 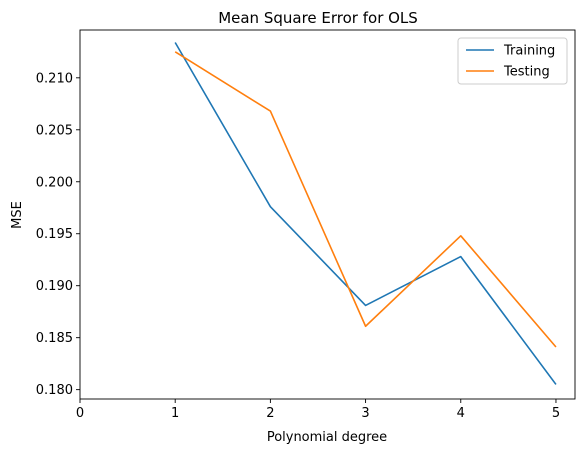 I want to click on x-tick-label: 1, so click(x=175, y=413).